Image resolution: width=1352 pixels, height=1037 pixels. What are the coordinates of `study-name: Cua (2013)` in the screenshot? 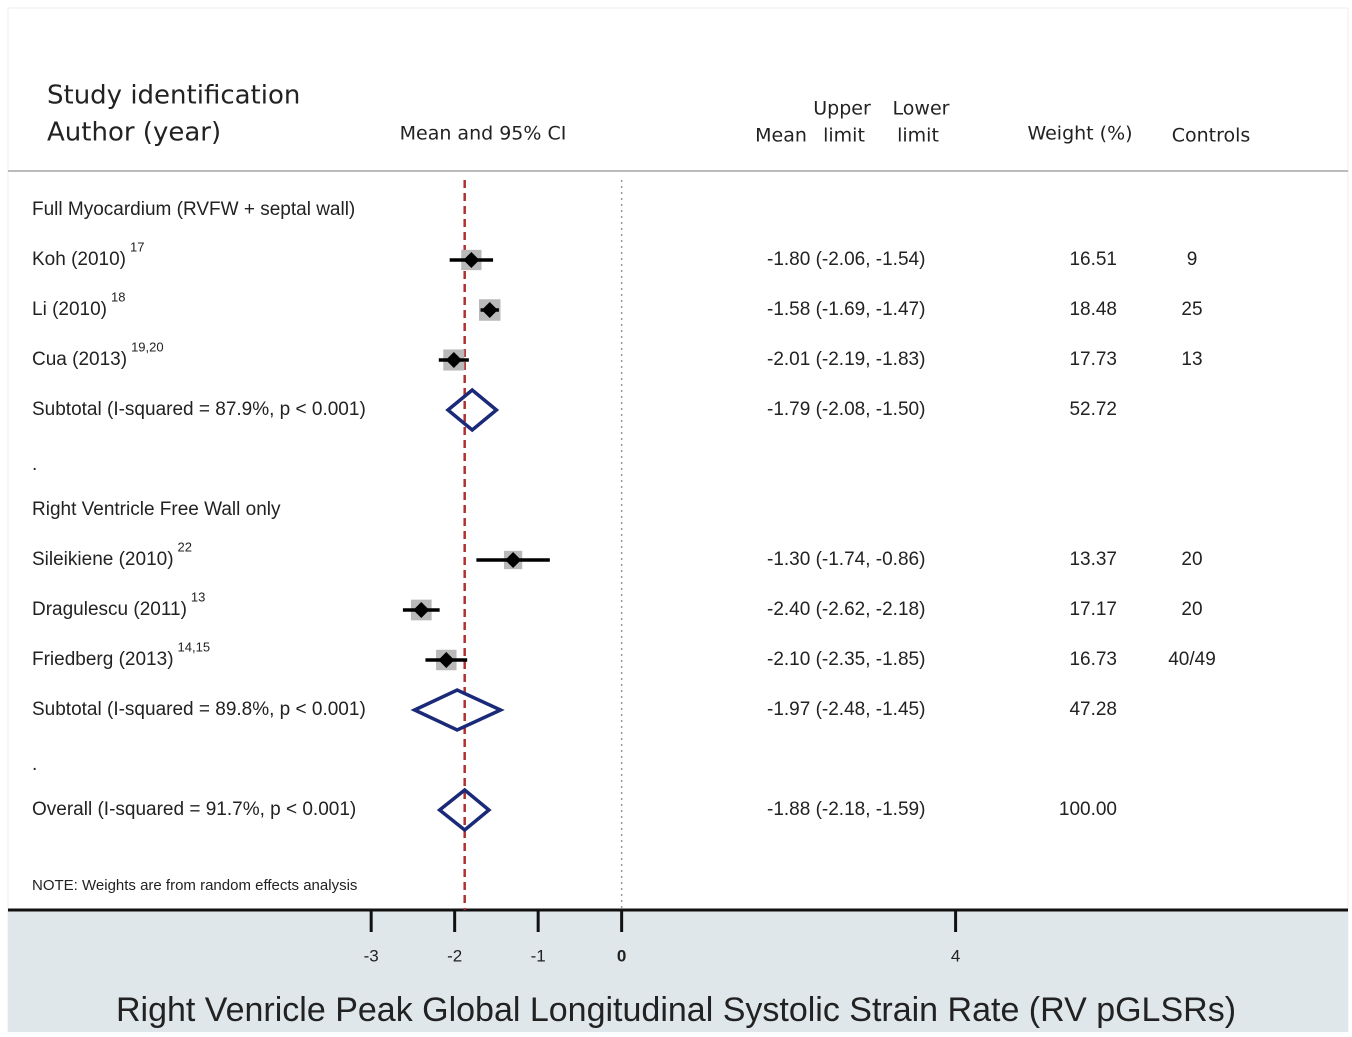 It's located at (79, 359).